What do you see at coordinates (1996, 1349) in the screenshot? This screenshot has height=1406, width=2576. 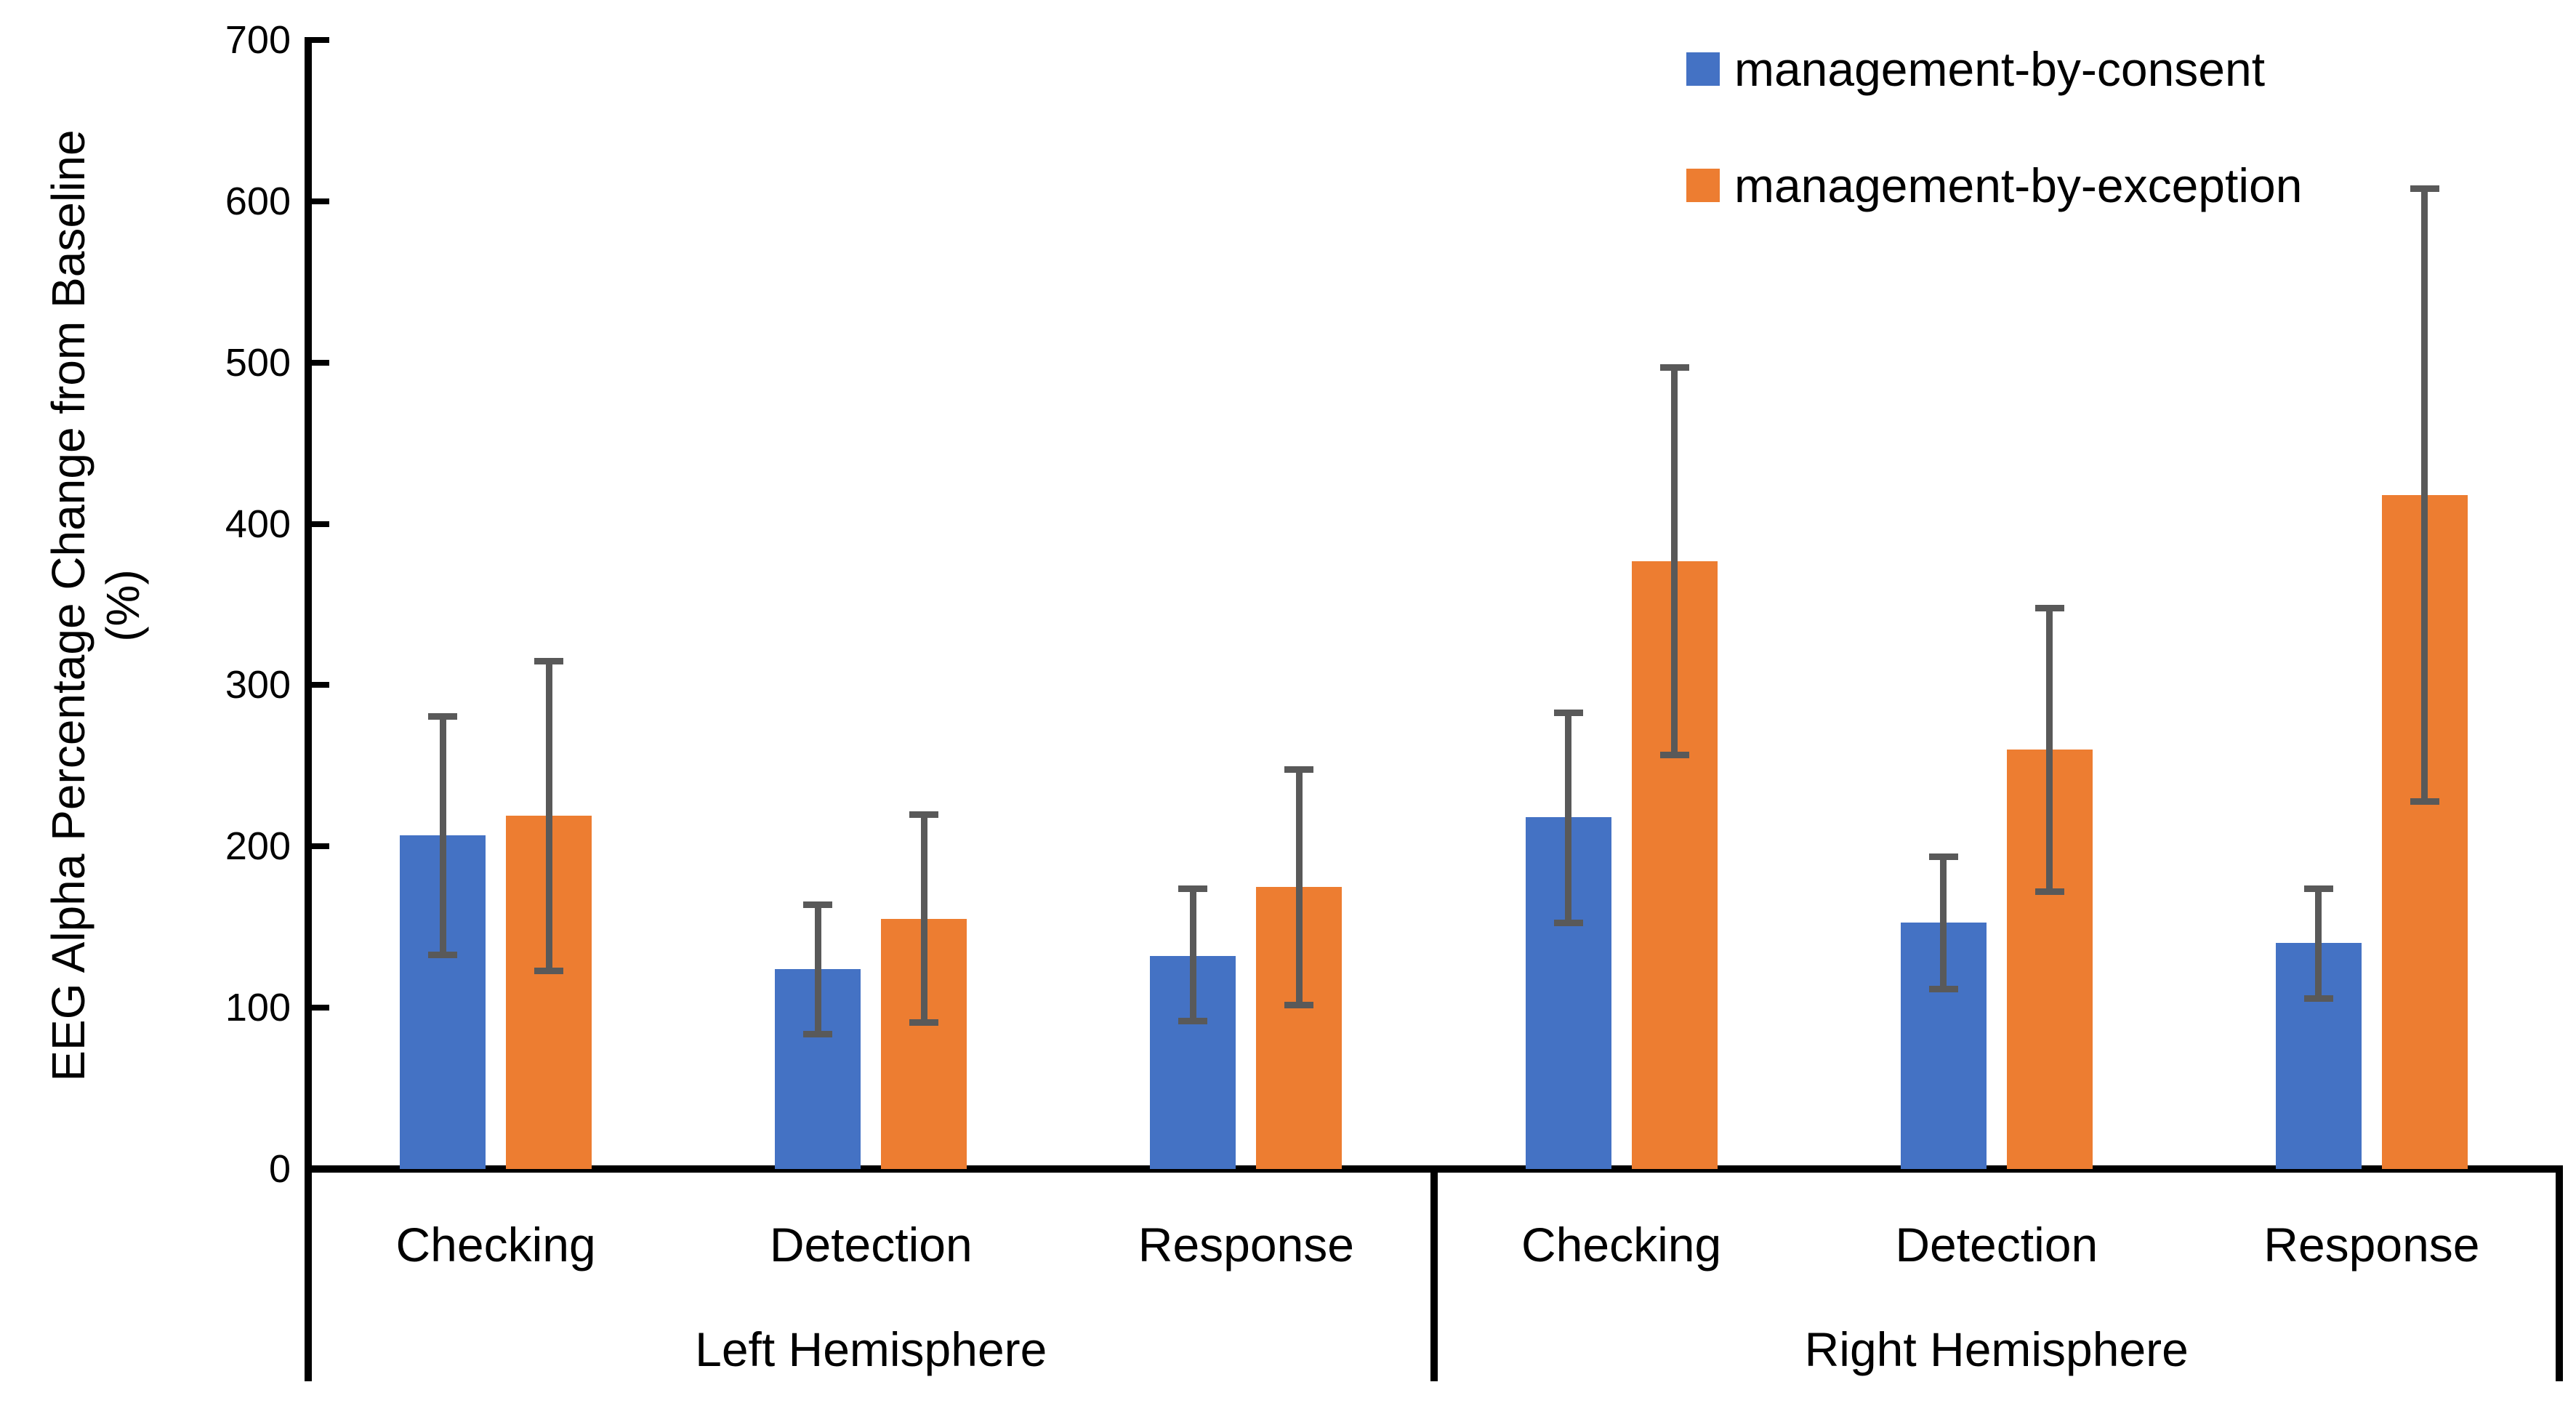 I see `hemisphere-label-right: Right Hemisphere` at bounding box center [1996, 1349].